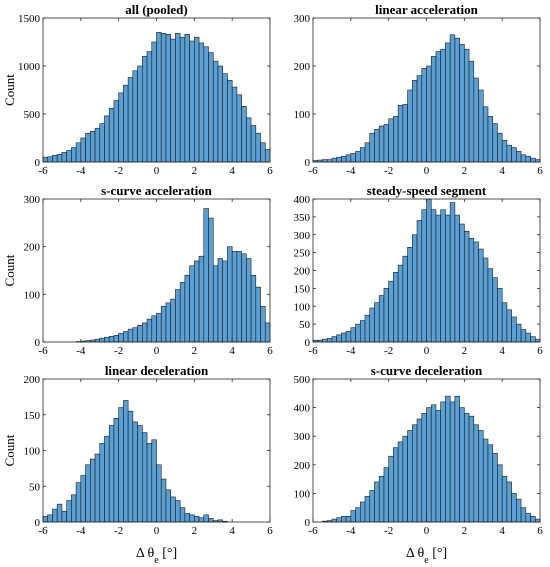 The width and height of the screenshot is (550, 567). What do you see at coordinates (157, 370) in the screenshot?
I see `panel-title: linear deceleration` at bounding box center [157, 370].